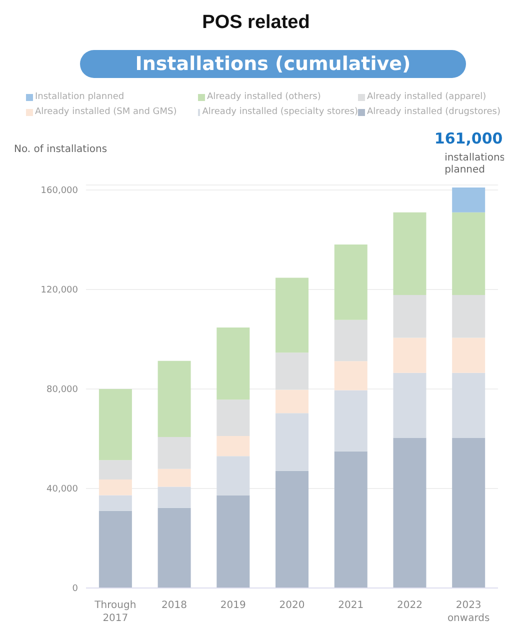  I want to click on chart-subtitle: Installations (cumulative), so click(273, 64).